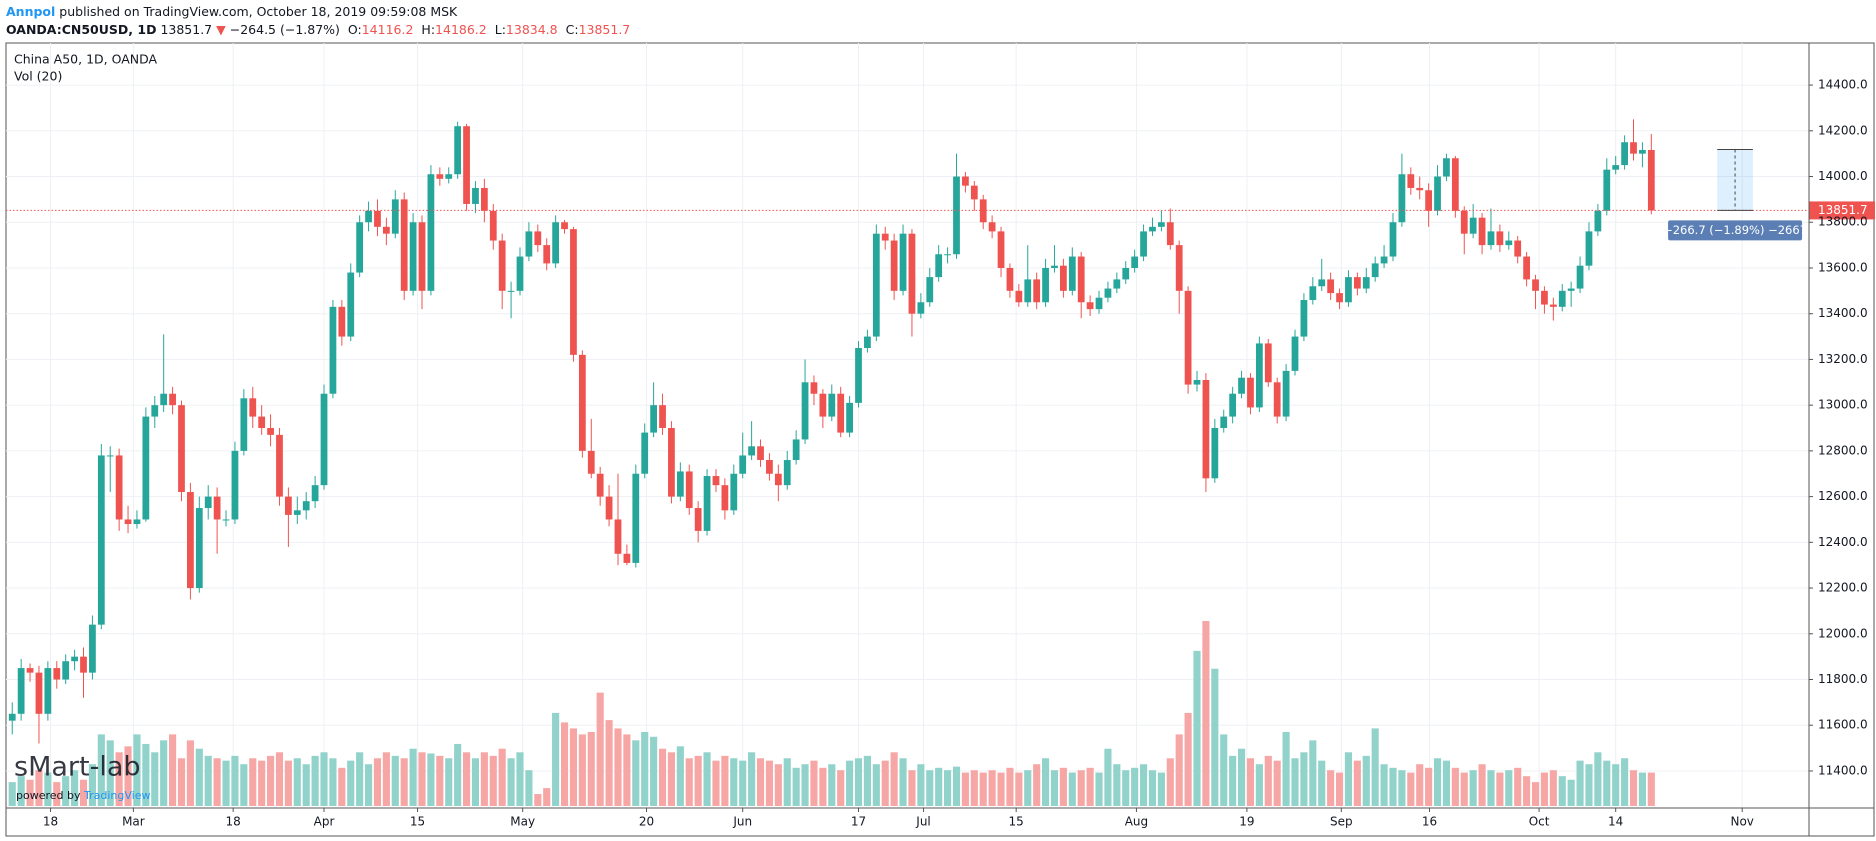 The width and height of the screenshot is (1876, 841). What do you see at coordinates (133, 822) in the screenshot?
I see `x-tick-label: Mar` at bounding box center [133, 822].